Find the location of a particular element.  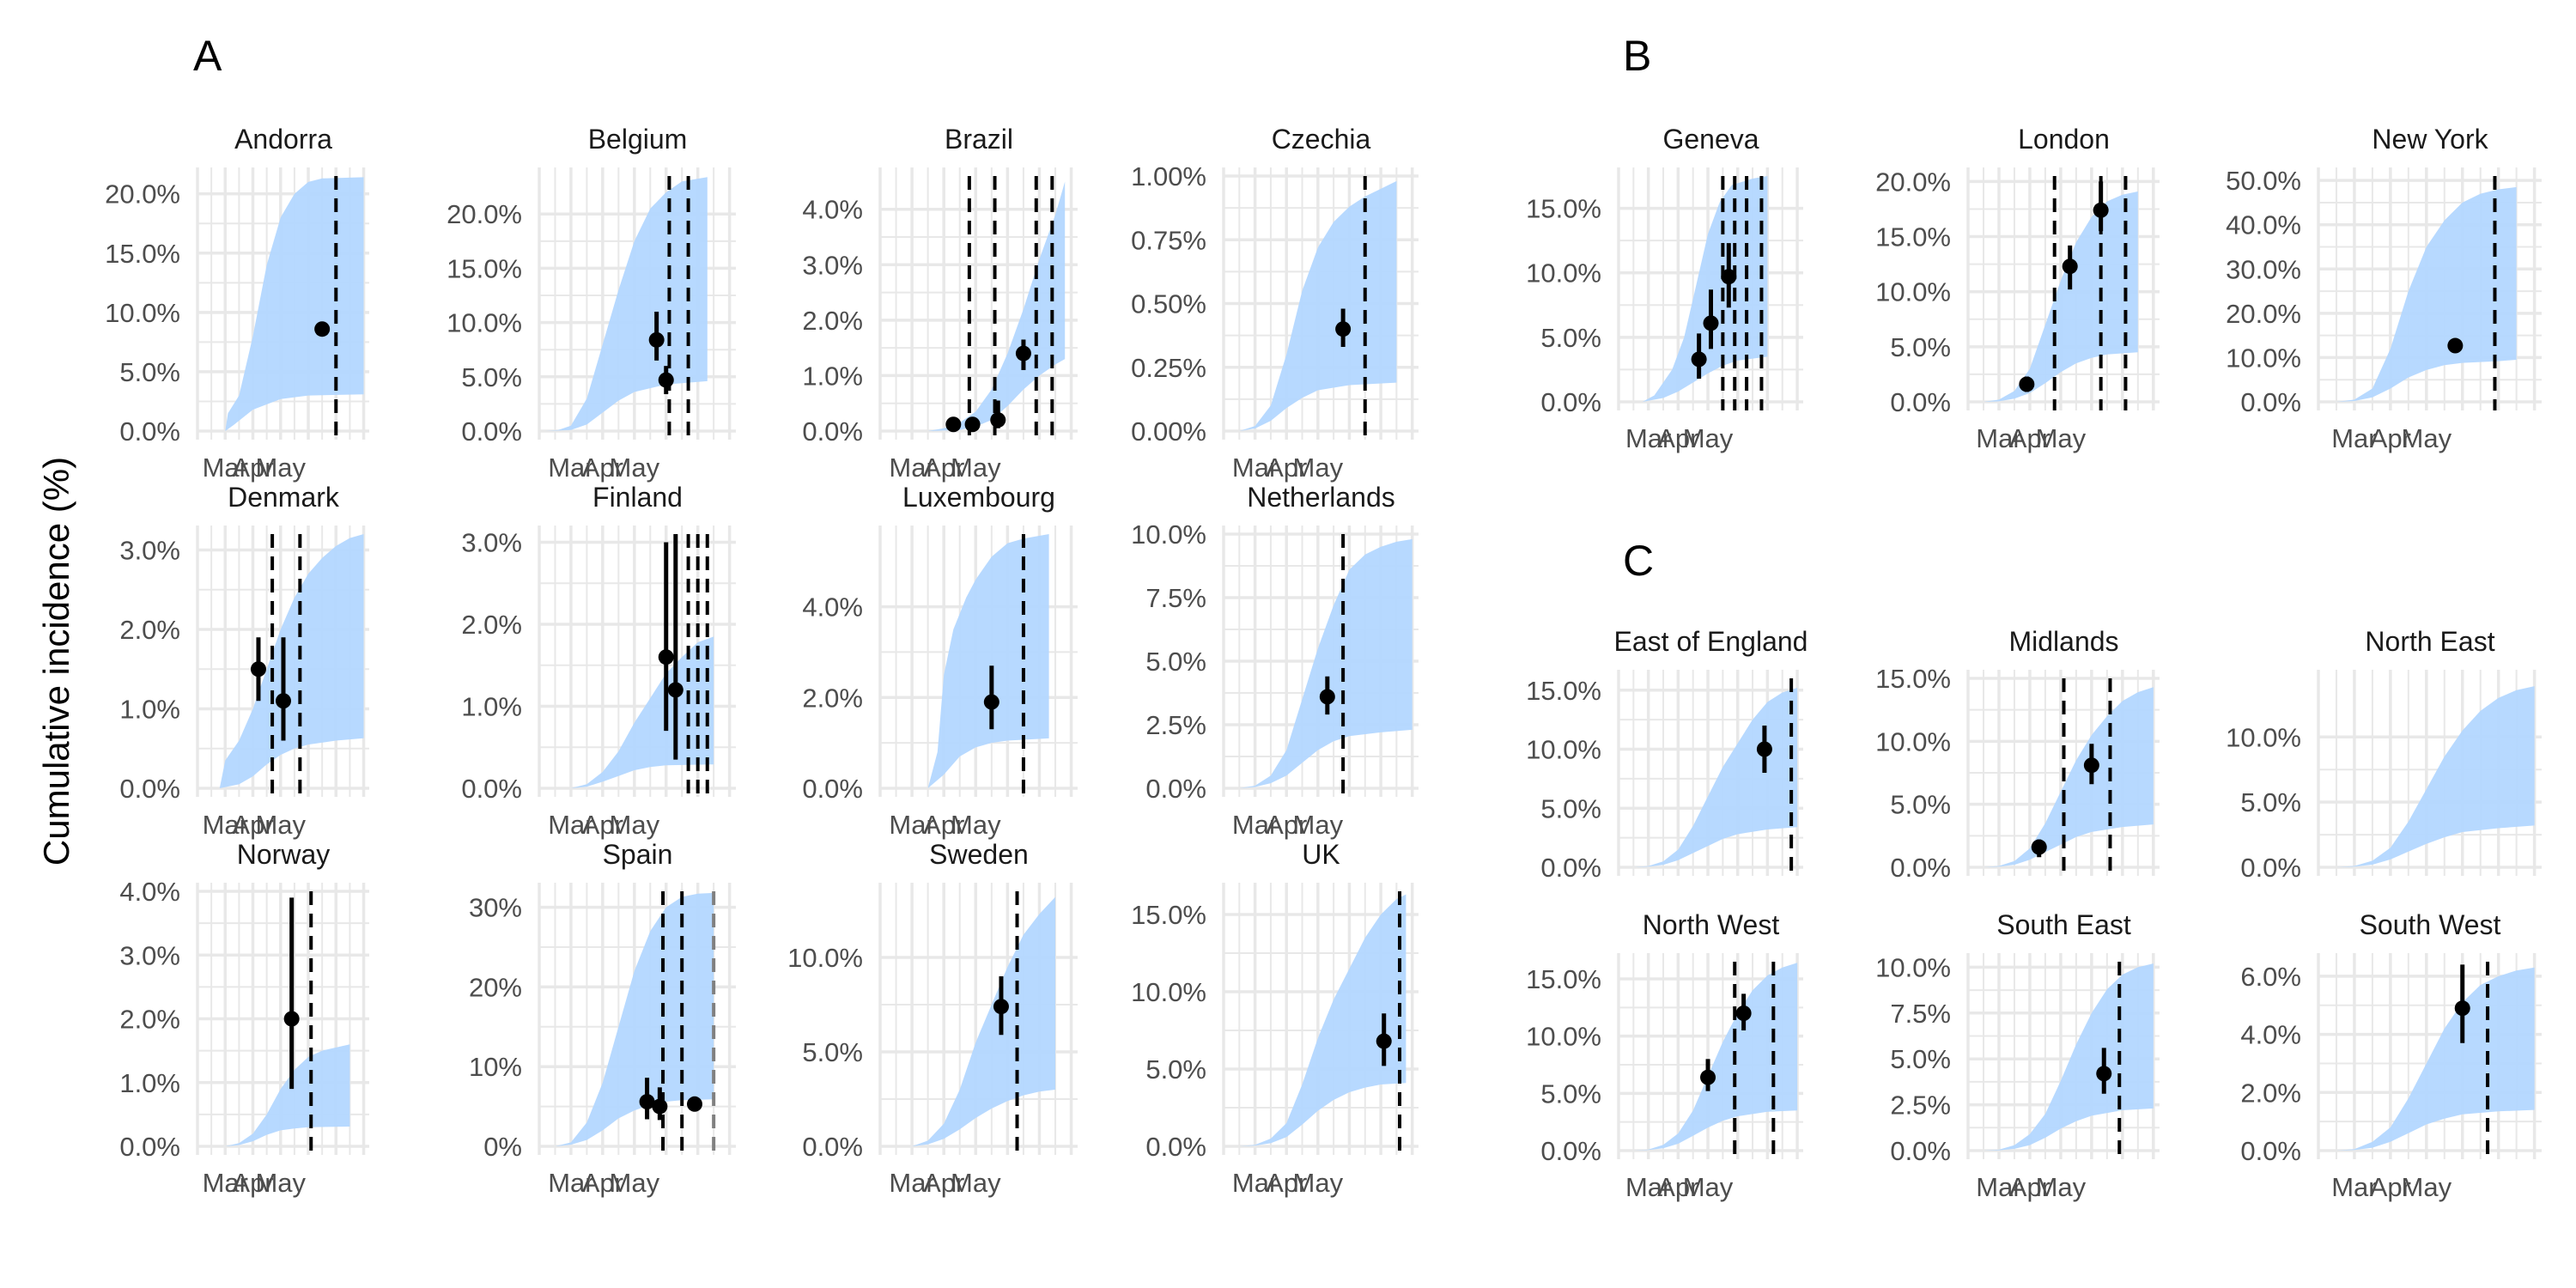

section-label-a: A is located at coordinates (207, 56).